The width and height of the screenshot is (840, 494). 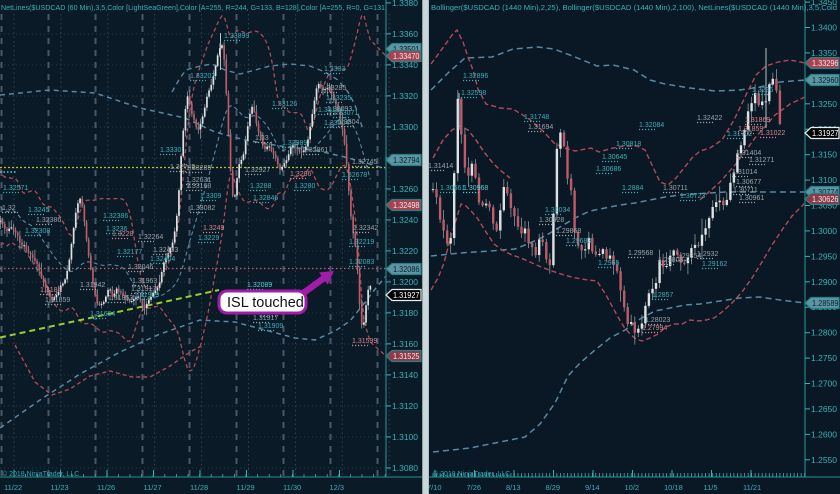 What do you see at coordinates (338, 98) in the screenshot?
I see `svg-text: 1.33235` at bounding box center [338, 98].